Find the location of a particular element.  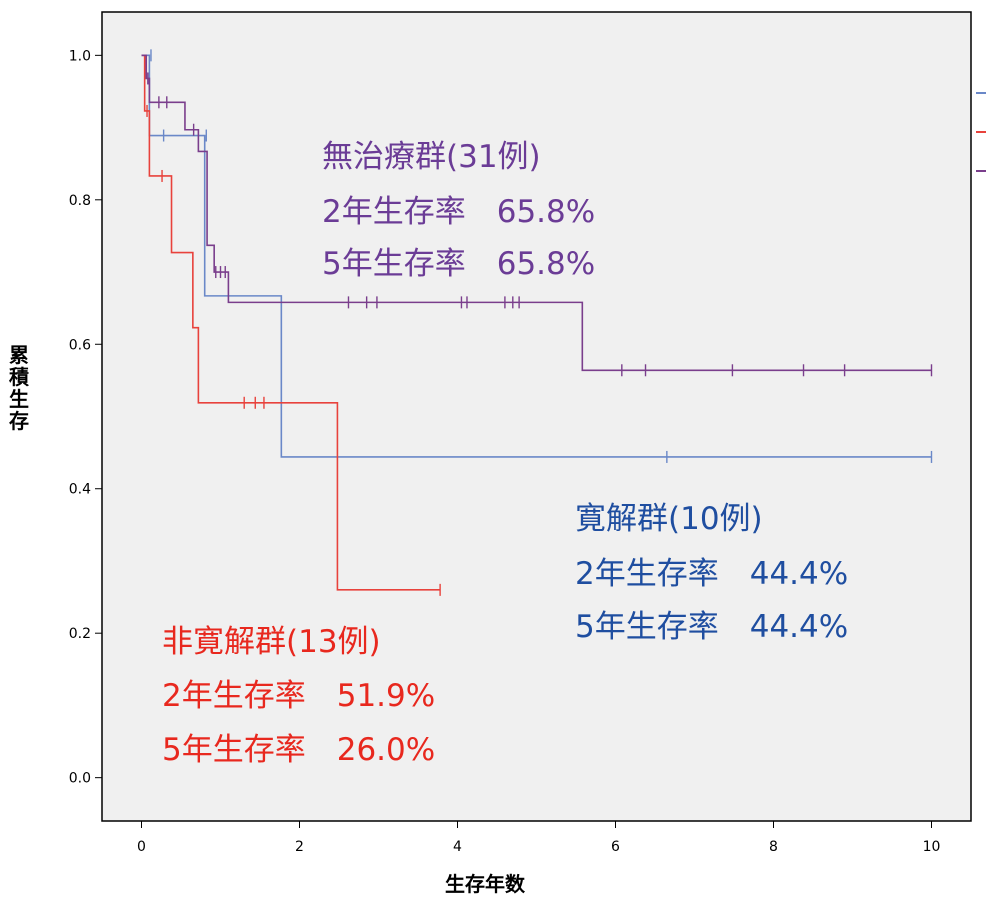

y-axis-title: 累積生存 is located at coordinates (19, 388).